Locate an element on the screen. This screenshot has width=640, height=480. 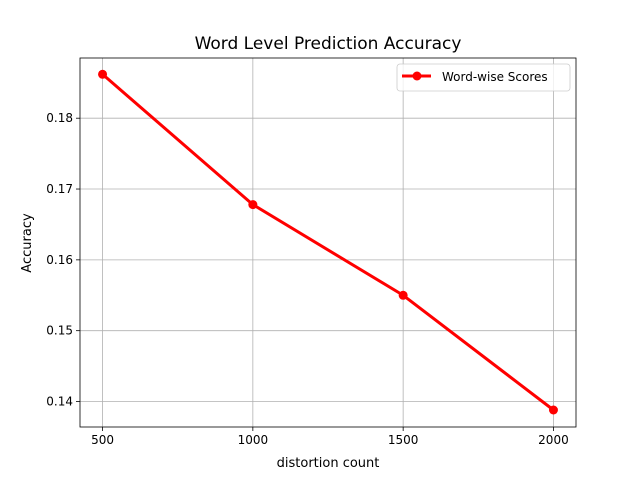
y-axis-label: Accuracy is located at coordinates (27, 243).